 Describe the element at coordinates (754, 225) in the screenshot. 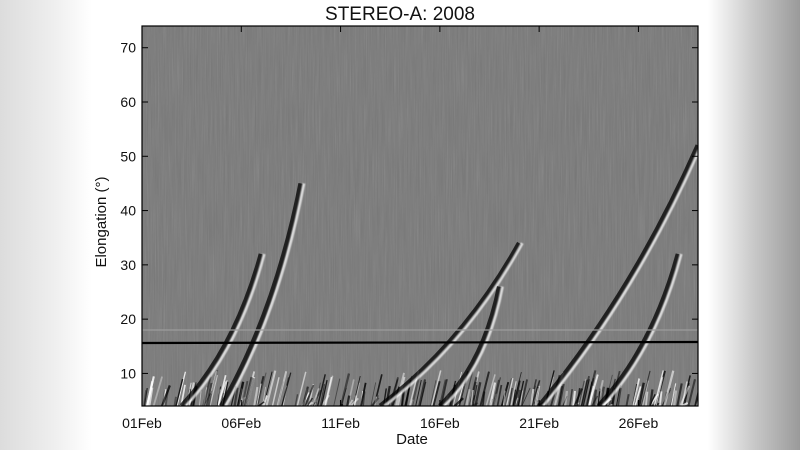

I see `right-margin-background` at that location.